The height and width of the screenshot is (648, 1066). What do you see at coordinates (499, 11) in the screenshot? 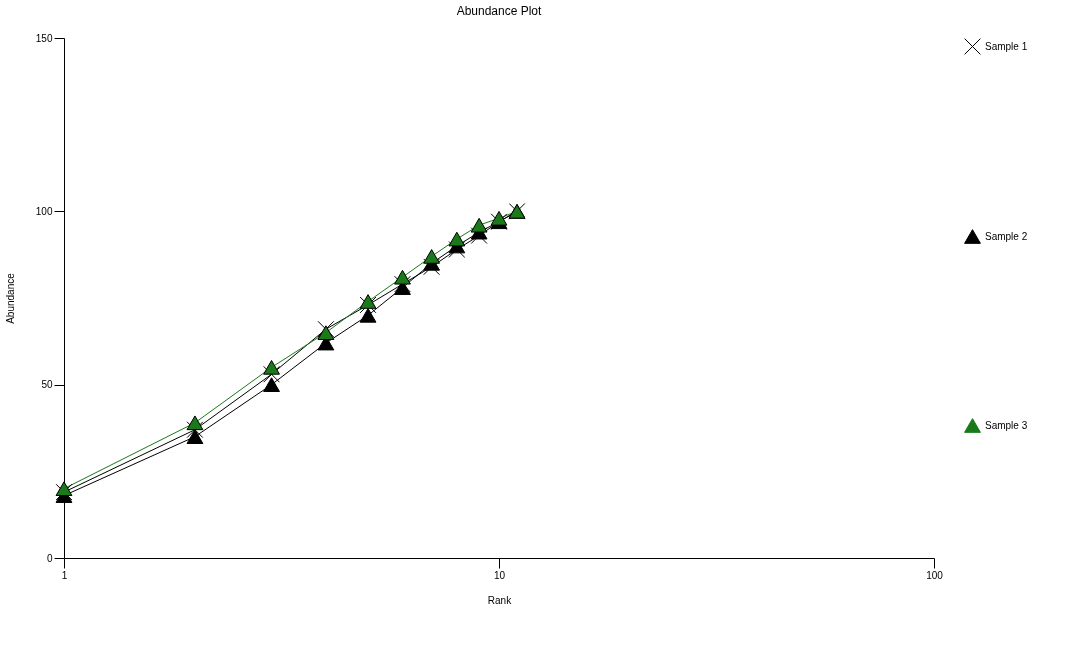
I see `chart-title: Abundance Plot` at bounding box center [499, 11].